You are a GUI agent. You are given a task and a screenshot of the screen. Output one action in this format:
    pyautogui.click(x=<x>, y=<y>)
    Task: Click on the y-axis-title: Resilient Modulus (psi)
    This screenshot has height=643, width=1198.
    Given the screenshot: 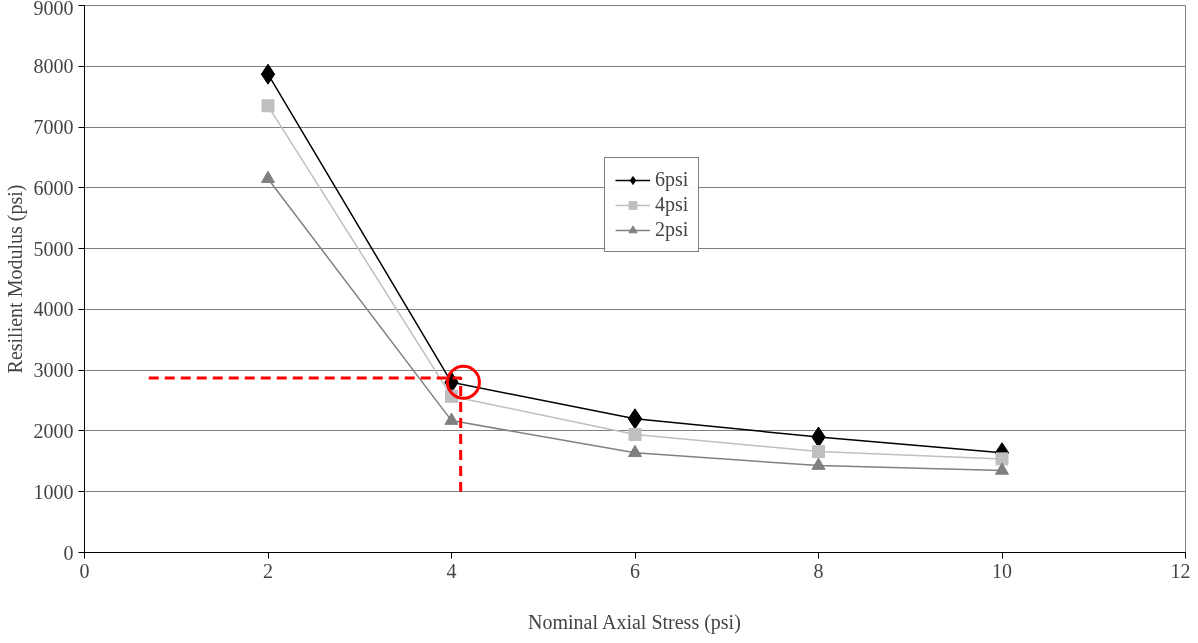 What is the action you would take?
    pyautogui.click(x=15, y=279)
    